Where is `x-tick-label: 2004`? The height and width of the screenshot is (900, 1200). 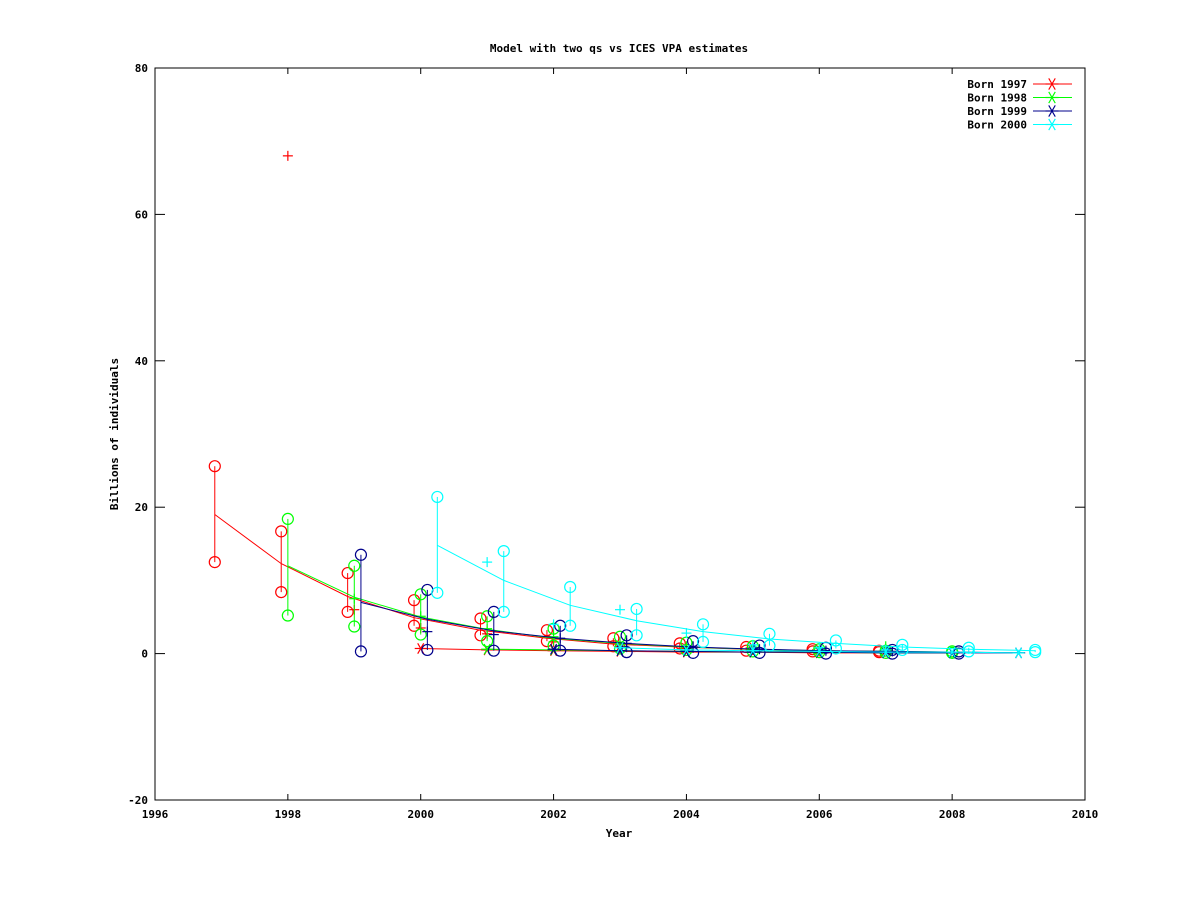 x-tick-label: 2004 is located at coordinates (686, 814).